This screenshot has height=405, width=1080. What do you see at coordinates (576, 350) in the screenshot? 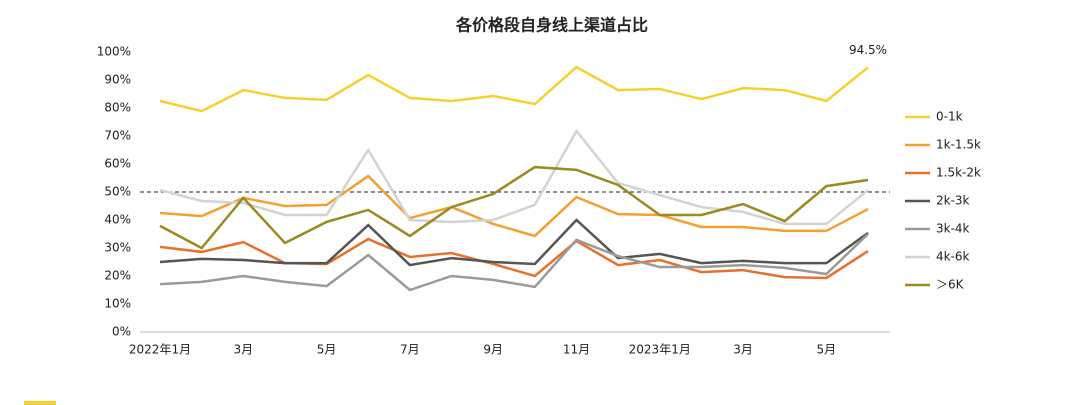
I see `x-tick-label: 11月` at bounding box center [576, 350].